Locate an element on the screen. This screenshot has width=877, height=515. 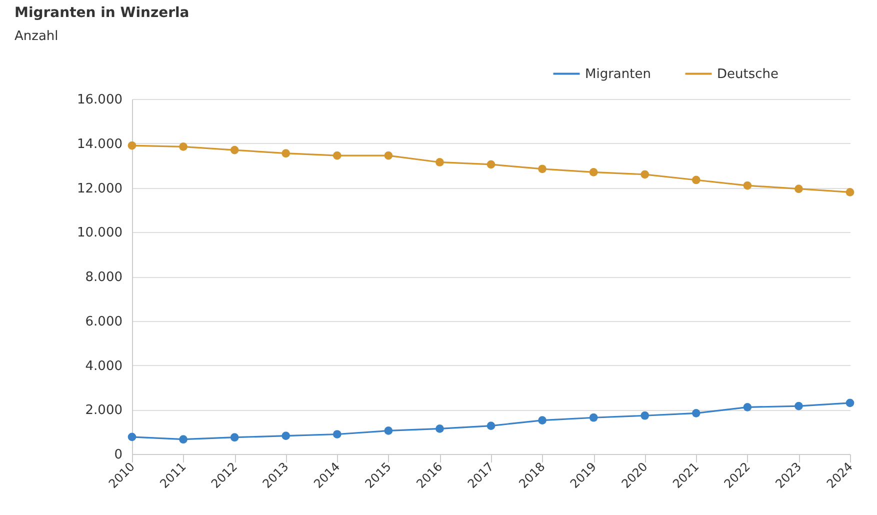
y-tick-label: 8.000 is located at coordinates (103, 277).